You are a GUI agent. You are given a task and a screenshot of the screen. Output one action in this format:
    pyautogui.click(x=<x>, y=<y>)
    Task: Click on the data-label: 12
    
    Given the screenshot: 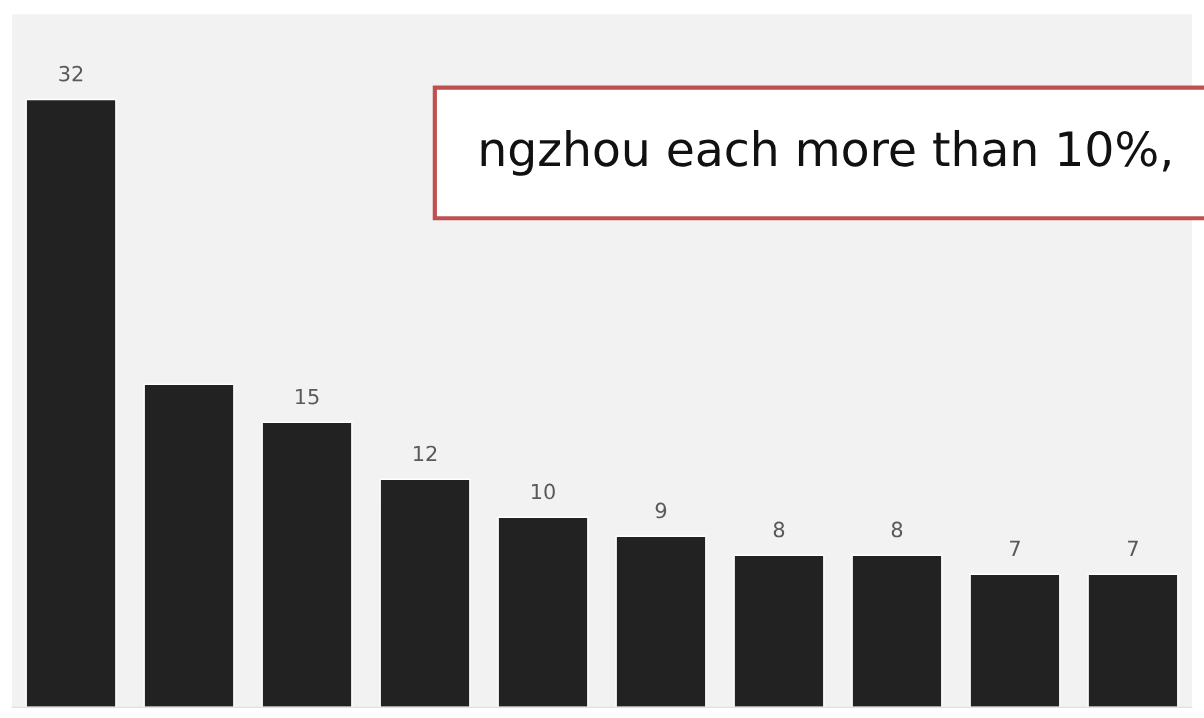 What is the action you would take?
    pyautogui.click(x=425, y=453)
    